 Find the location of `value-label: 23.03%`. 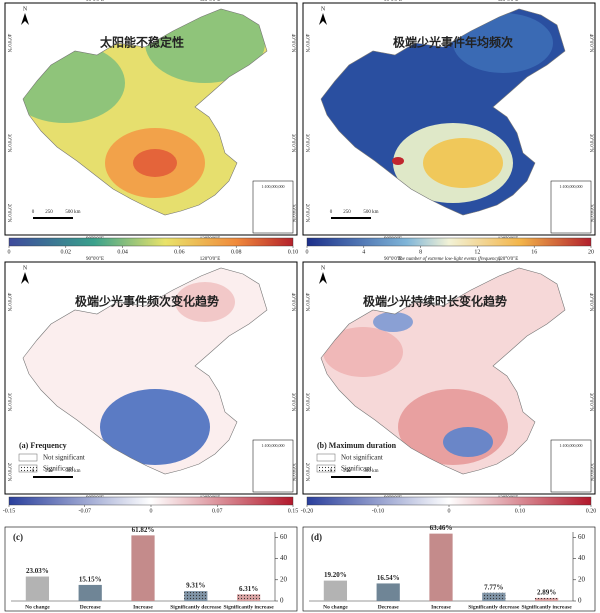

value-label: 23.03% is located at coordinates (37, 571).